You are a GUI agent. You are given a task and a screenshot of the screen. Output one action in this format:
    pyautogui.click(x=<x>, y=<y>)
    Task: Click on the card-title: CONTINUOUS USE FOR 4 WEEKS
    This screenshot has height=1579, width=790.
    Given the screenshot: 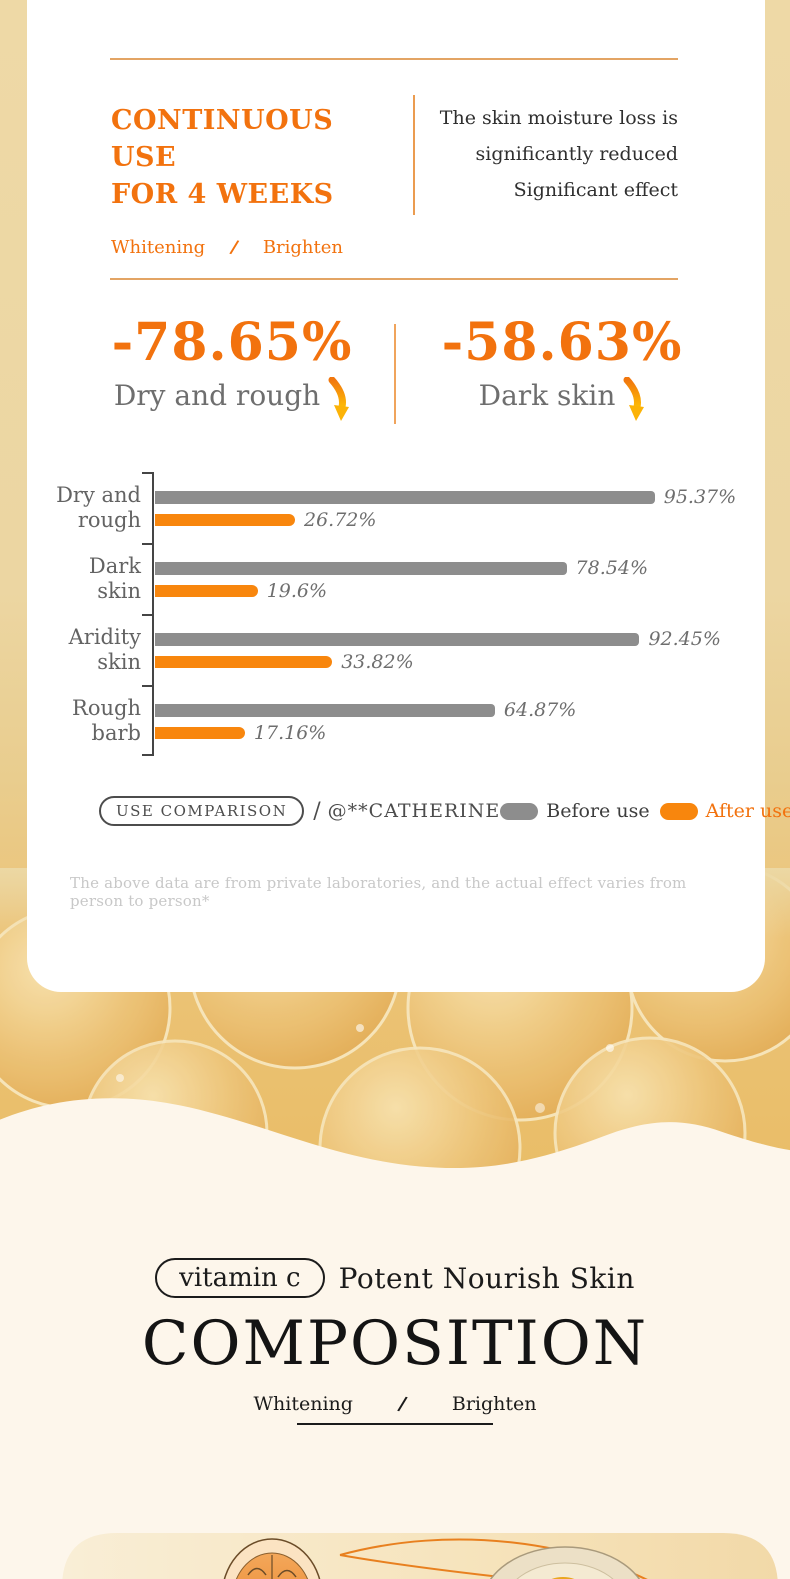 What is the action you would take?
    pyautogui.click(x=236, y=157)
    